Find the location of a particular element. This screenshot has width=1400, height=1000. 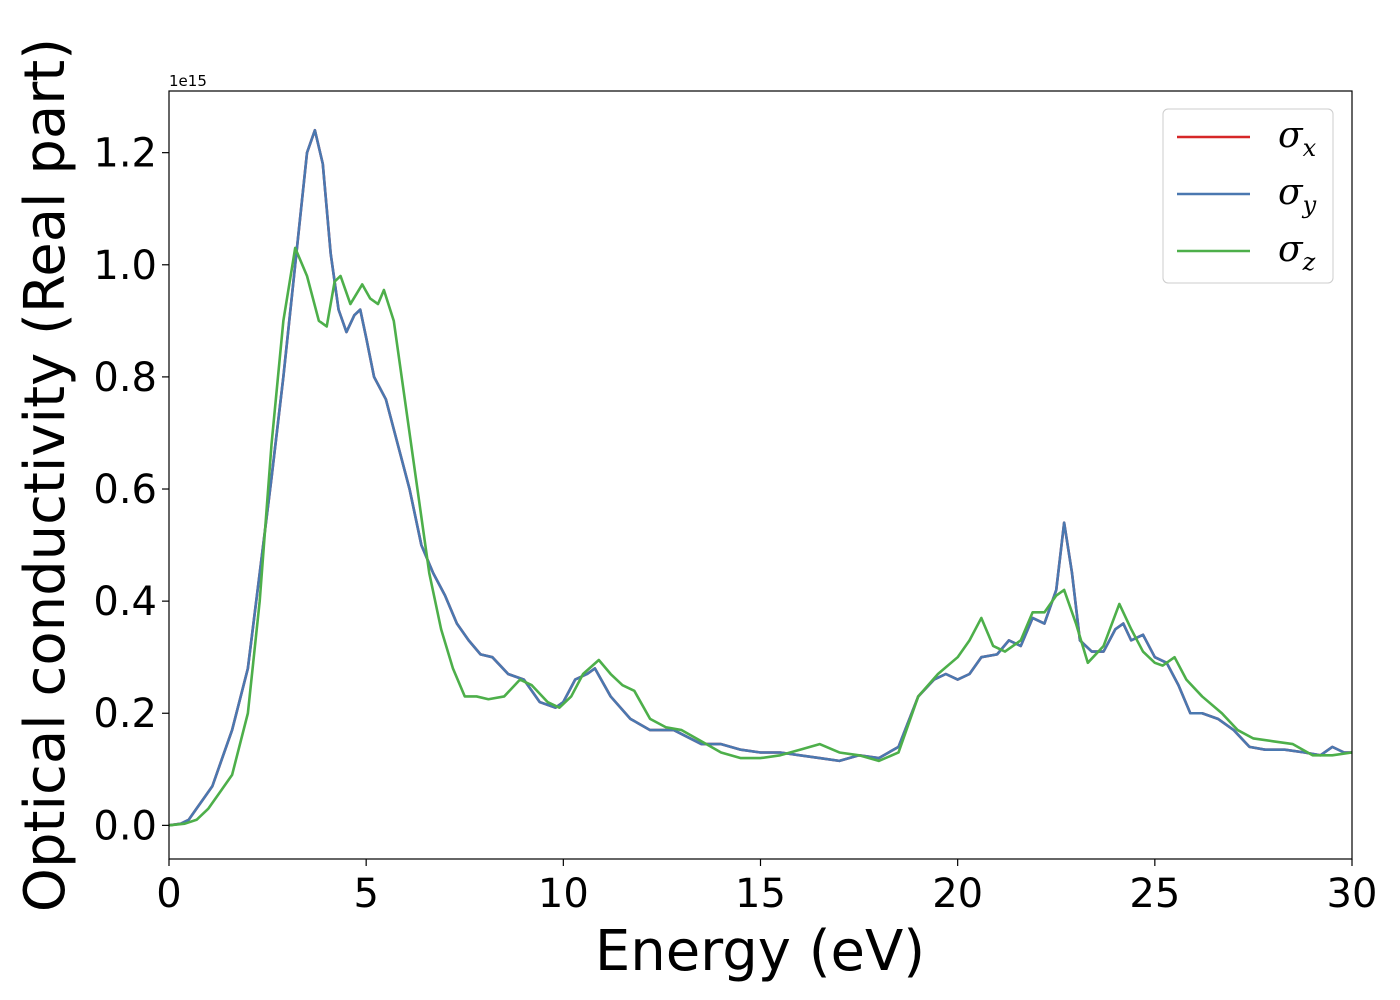

y-tick-label: 1.2 is located at coordinates (125, 154).